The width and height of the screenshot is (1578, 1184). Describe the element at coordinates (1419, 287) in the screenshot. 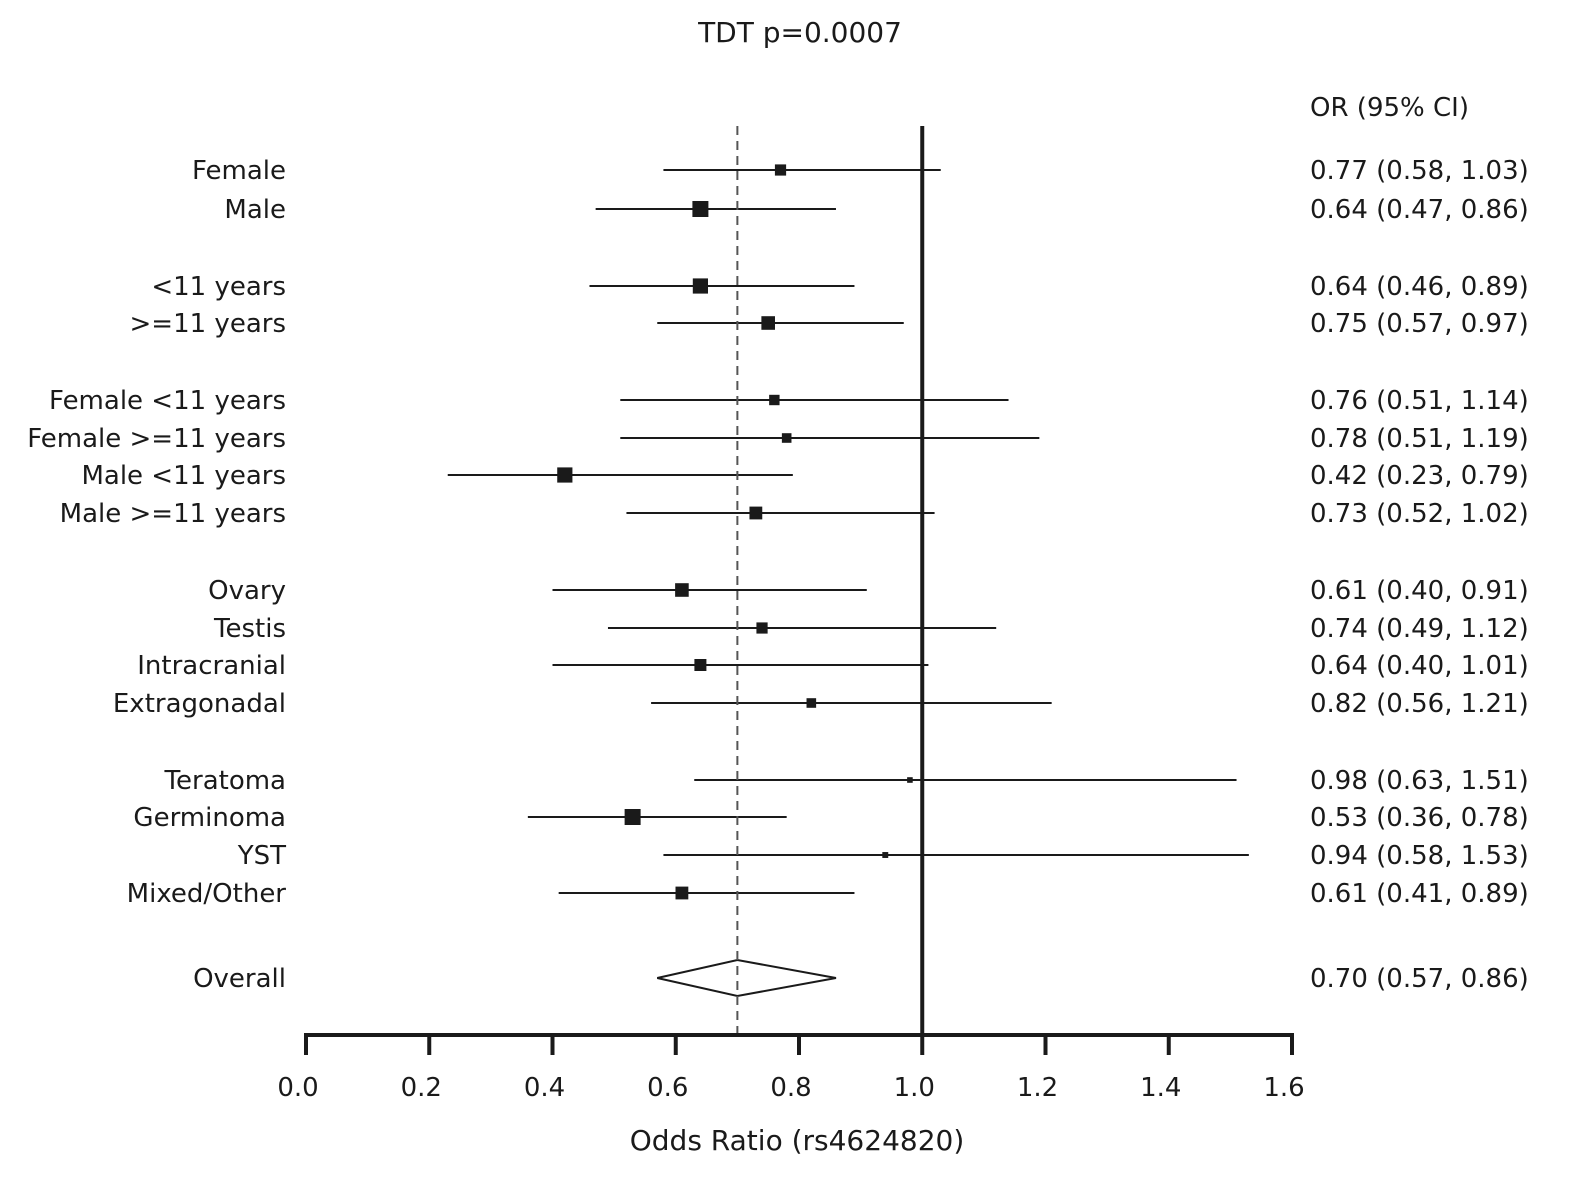

I see `or-ci-value: 0.64 (0.46, 0.89)` at that location.